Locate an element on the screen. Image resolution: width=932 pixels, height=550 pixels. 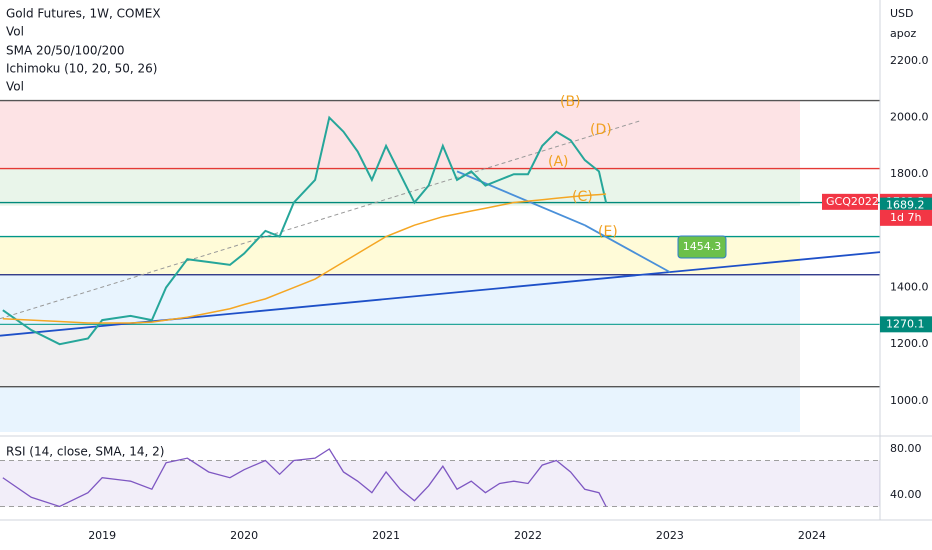
x-tick-label: 2023 is located at coordinates (670, 535).